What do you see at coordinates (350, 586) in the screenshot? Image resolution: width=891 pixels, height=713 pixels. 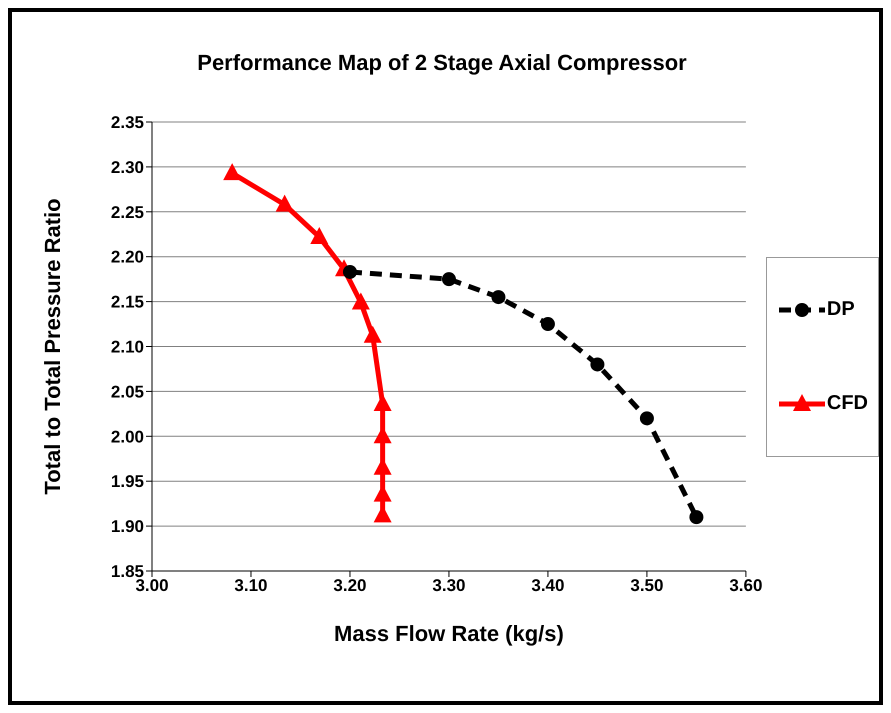 I see `x-tick-label: 3.20` at bounding box center [350, 586].